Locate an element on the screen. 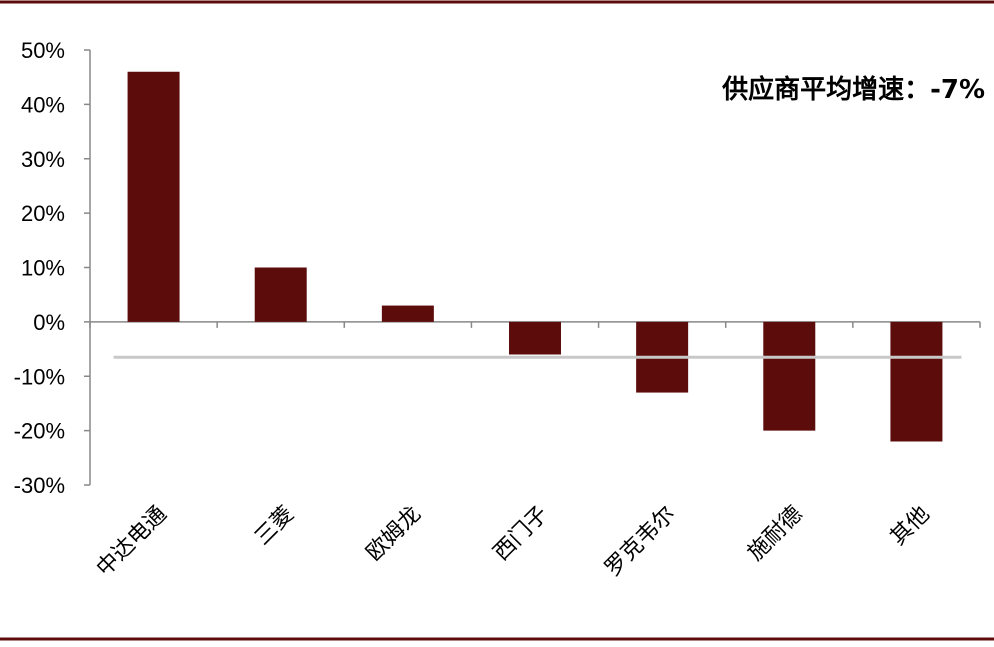 The image size is (994, 647). x-tick-label: 西门子 is located at coordinates (521, 534).